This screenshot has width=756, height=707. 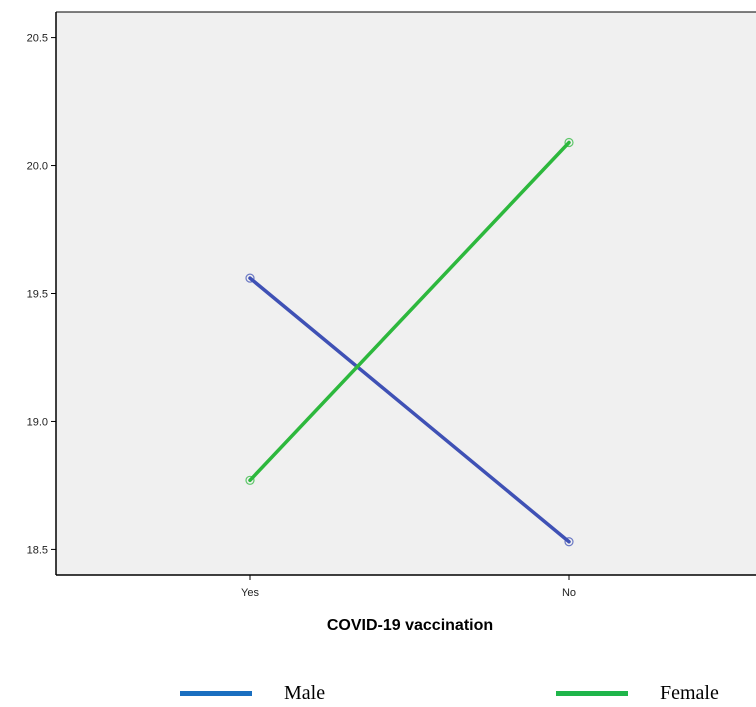 What do you see at coordinates (216, 693) in the screenshot?
I see `legend-swatch-male` at bounding box center [216, 693].